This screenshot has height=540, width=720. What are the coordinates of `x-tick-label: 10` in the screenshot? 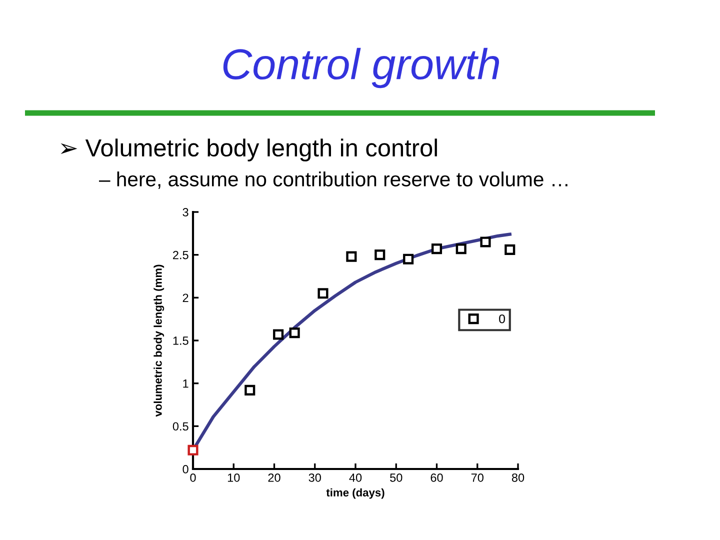 It's located at (234, 477).